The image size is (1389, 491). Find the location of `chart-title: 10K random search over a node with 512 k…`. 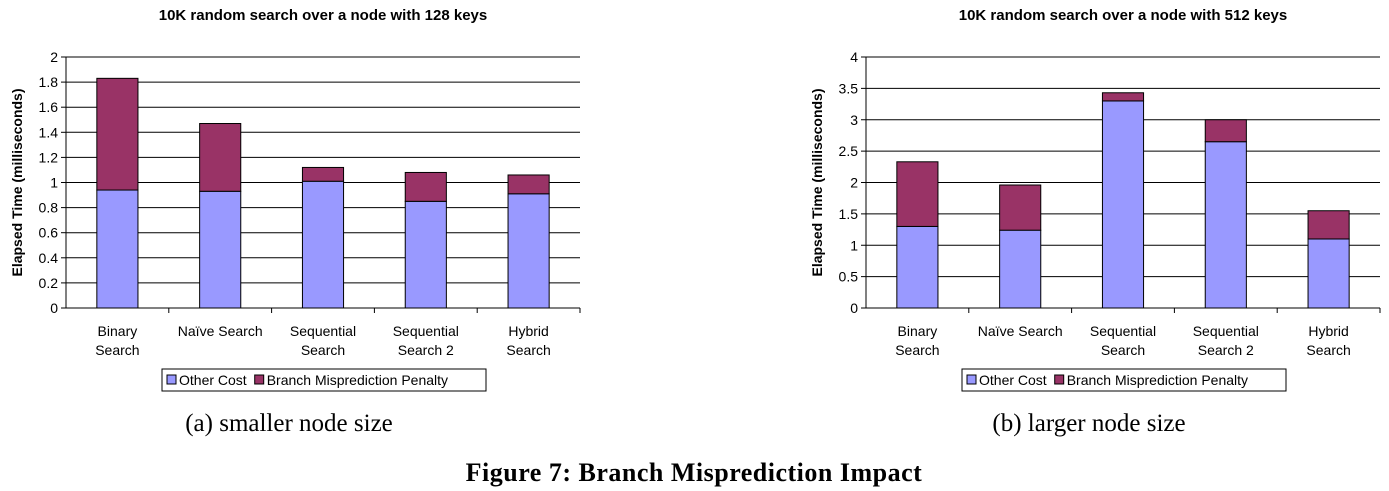

chart-title: 10K random search over a node with 512 k… is located at coordinates (1123, 15).